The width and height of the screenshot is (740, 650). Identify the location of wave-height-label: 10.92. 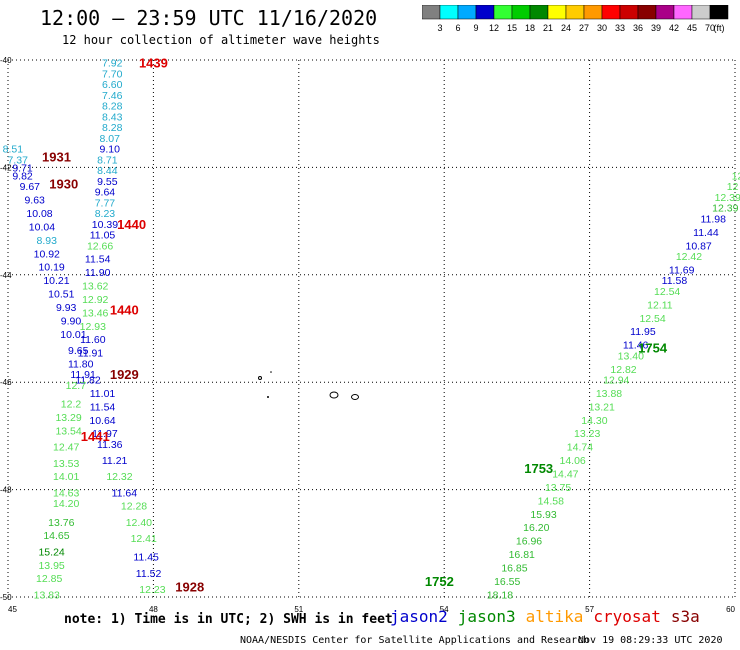
(47, 254).